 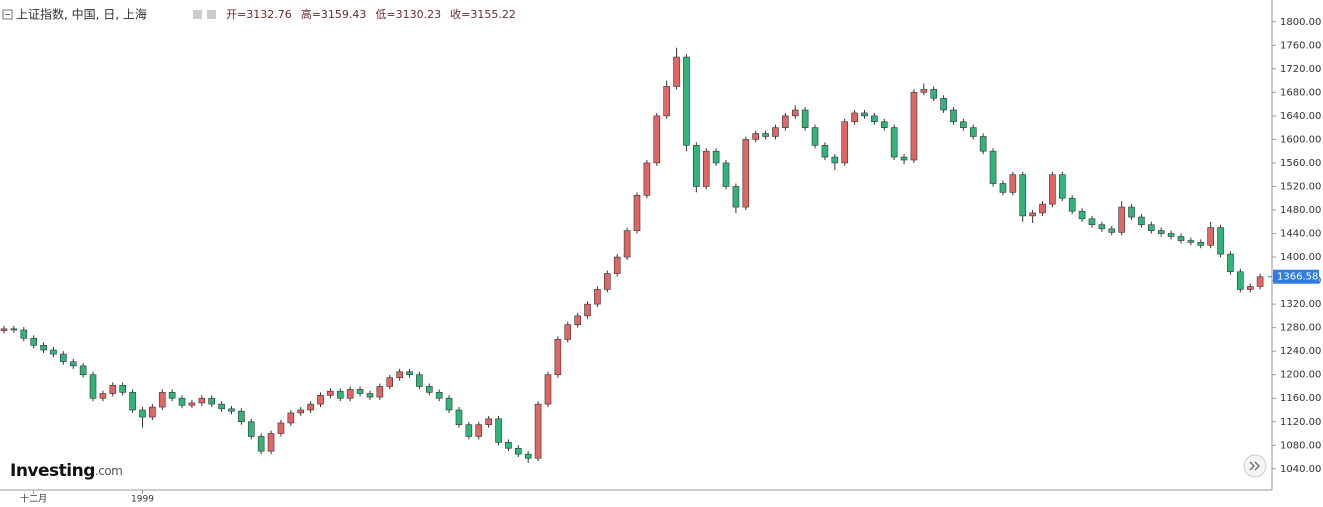 What do you see at coordinates (334, 14) in the screenshot?
I see `ohlc-label: 高=3159.43` at bounding box center [334, 14].